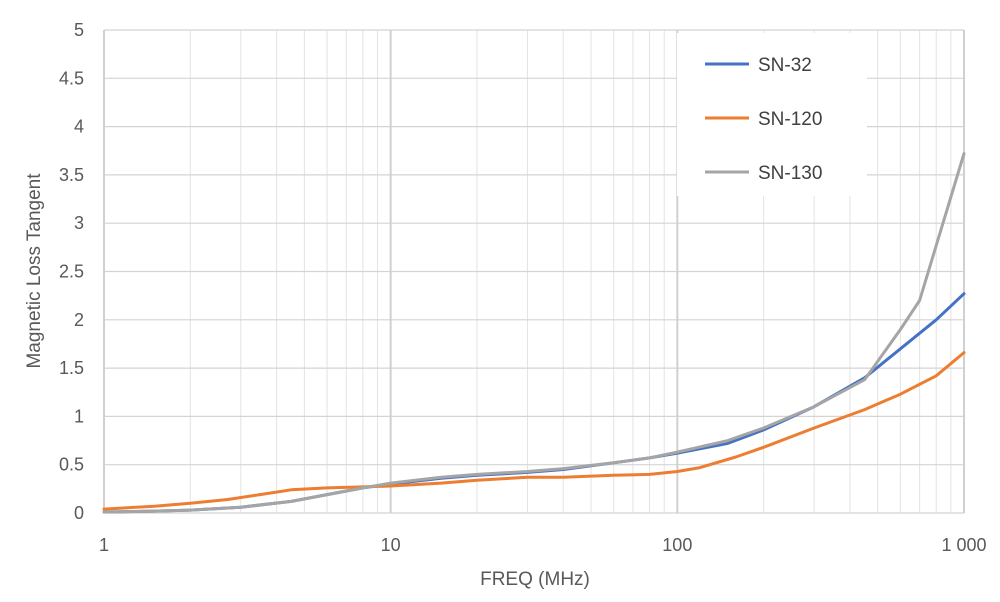 The height and width of the screenshot is (602, 1000). What do you see at coordinates (79, 223) in the screenshot?
I see `y-tick-label: 3` at bounding box center [79, 223].